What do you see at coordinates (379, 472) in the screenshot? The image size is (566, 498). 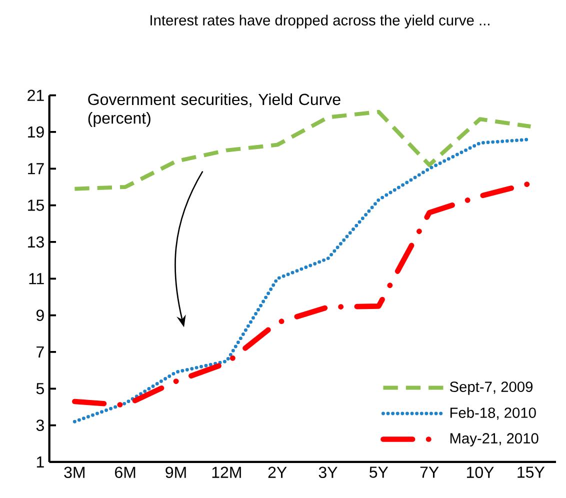 I see `x-tick-label: 5Y` at bounding box center [379, 472].